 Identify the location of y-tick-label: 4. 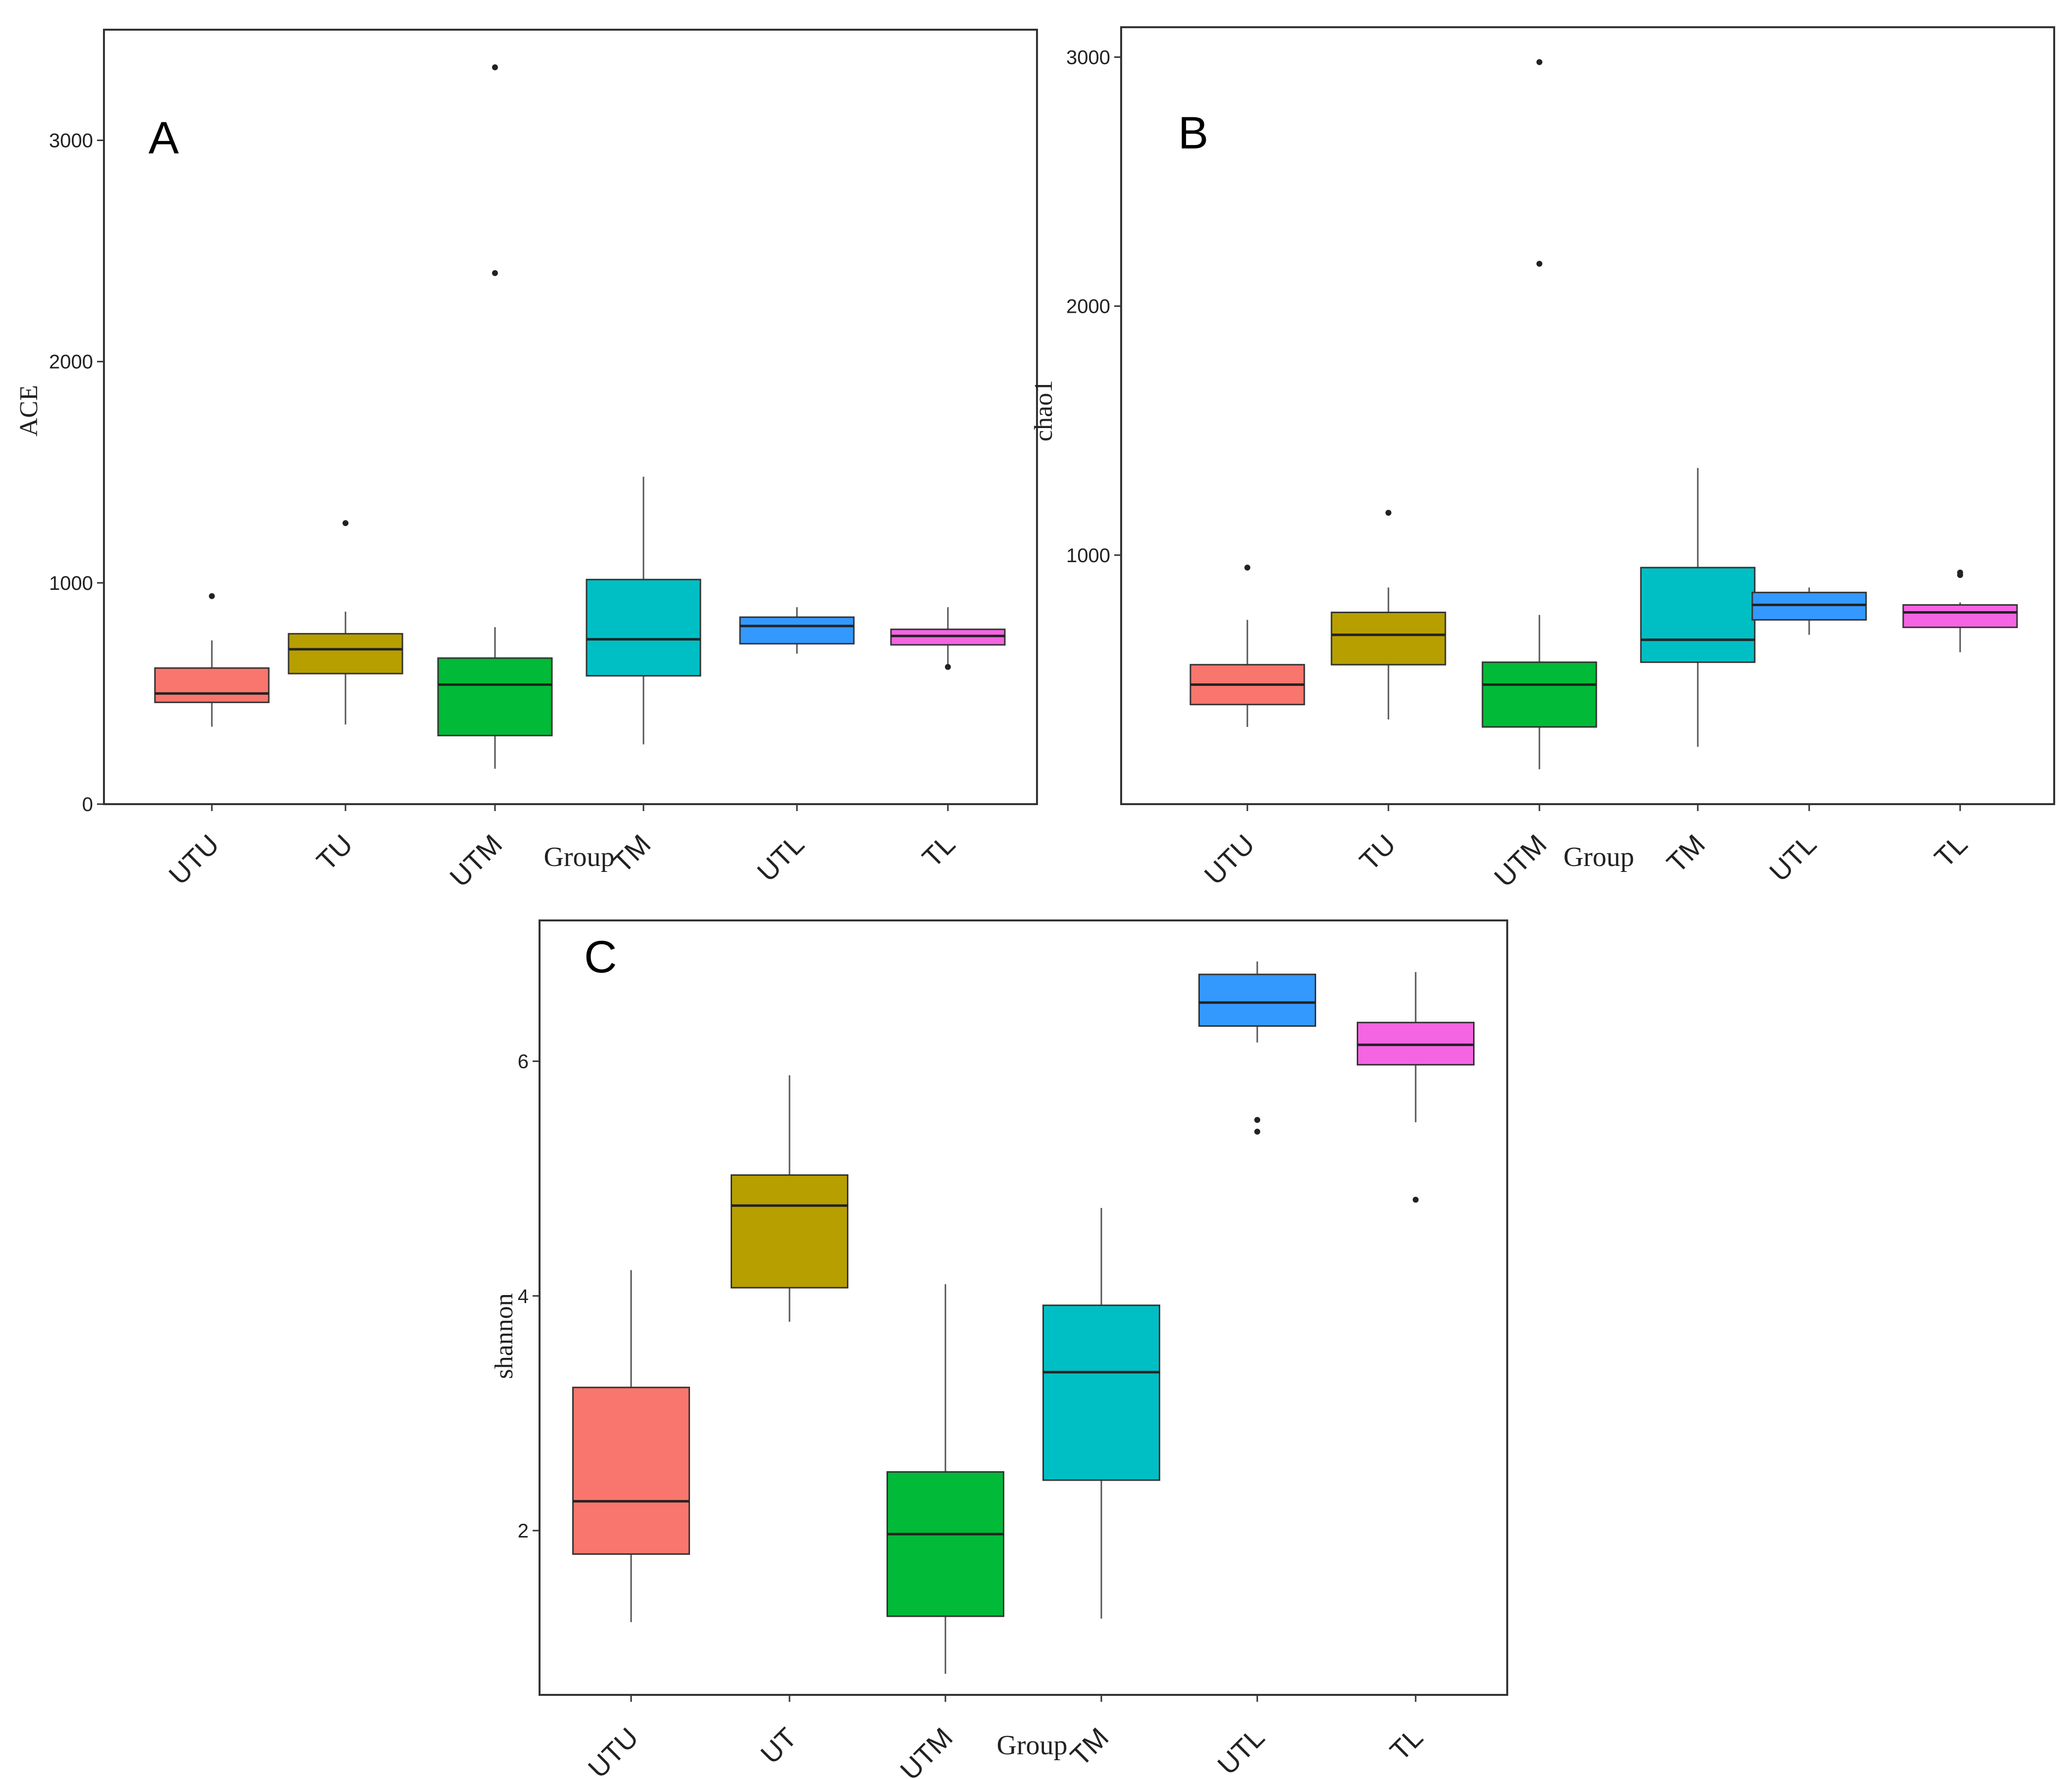
(523, 1296).